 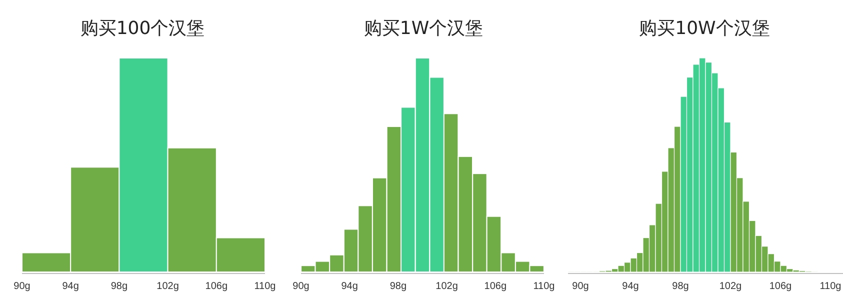 I want to click on chart-title: 购买1W个汉堡, so click(x=424, y=28).